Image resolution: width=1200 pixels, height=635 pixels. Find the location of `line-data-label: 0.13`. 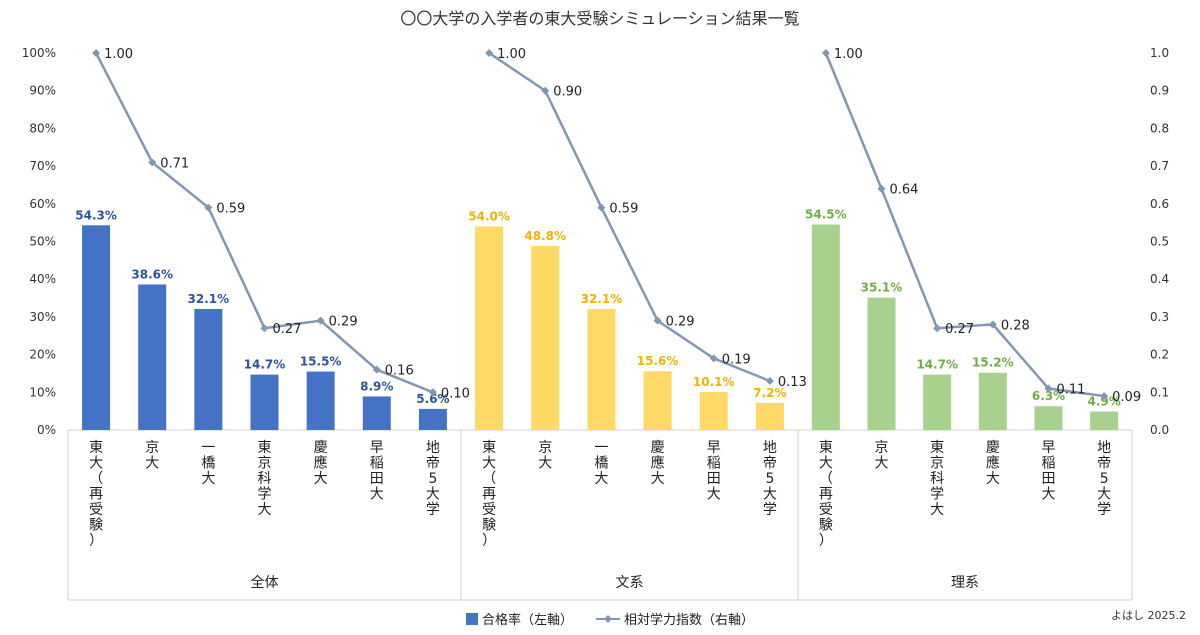

line-data-label: 0.13 is located at coordinates (792, 382).